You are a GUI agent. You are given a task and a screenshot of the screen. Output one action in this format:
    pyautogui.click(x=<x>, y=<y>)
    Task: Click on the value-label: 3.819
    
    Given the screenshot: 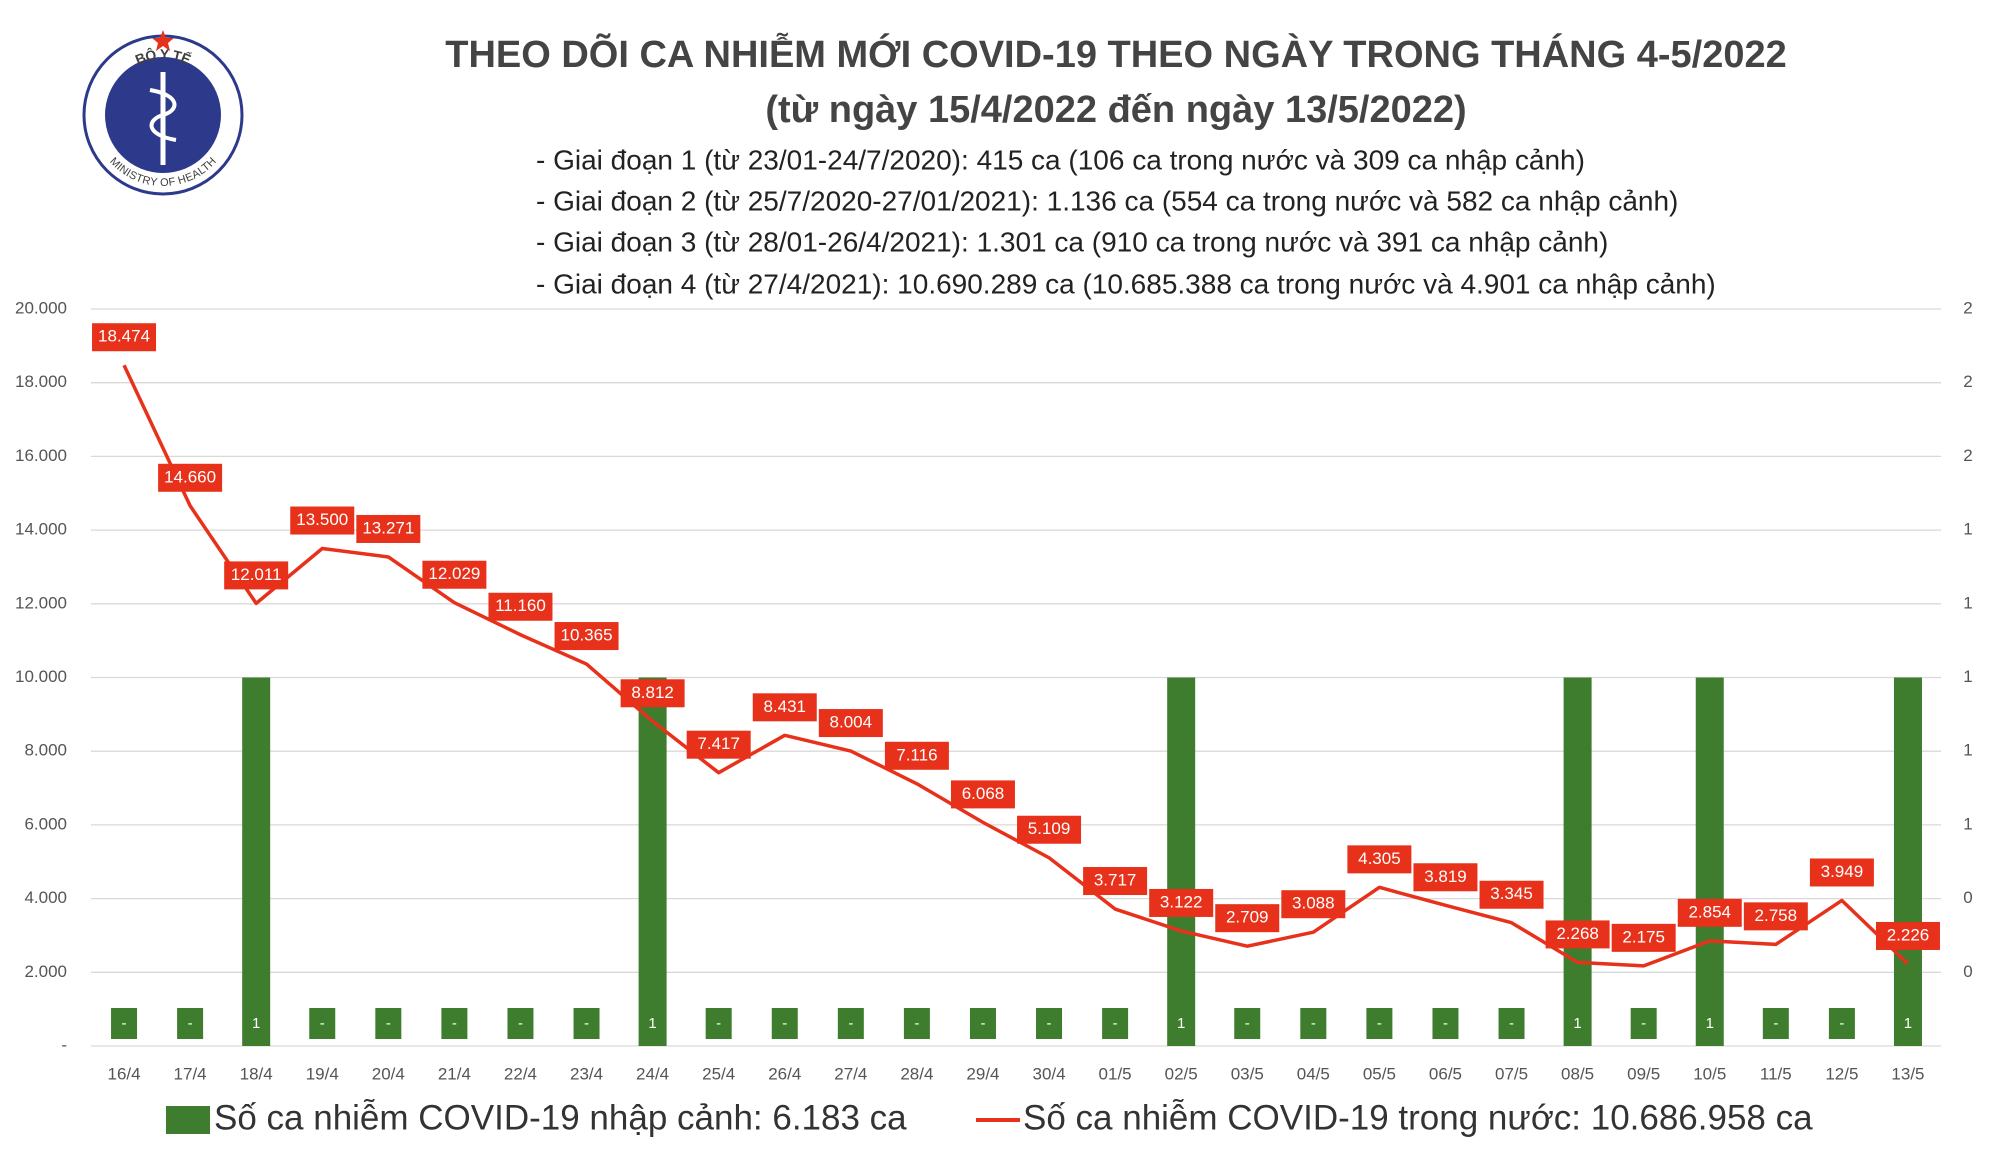 What is the action you would take?
    pyautogui.click(x=1445, y=876)
    